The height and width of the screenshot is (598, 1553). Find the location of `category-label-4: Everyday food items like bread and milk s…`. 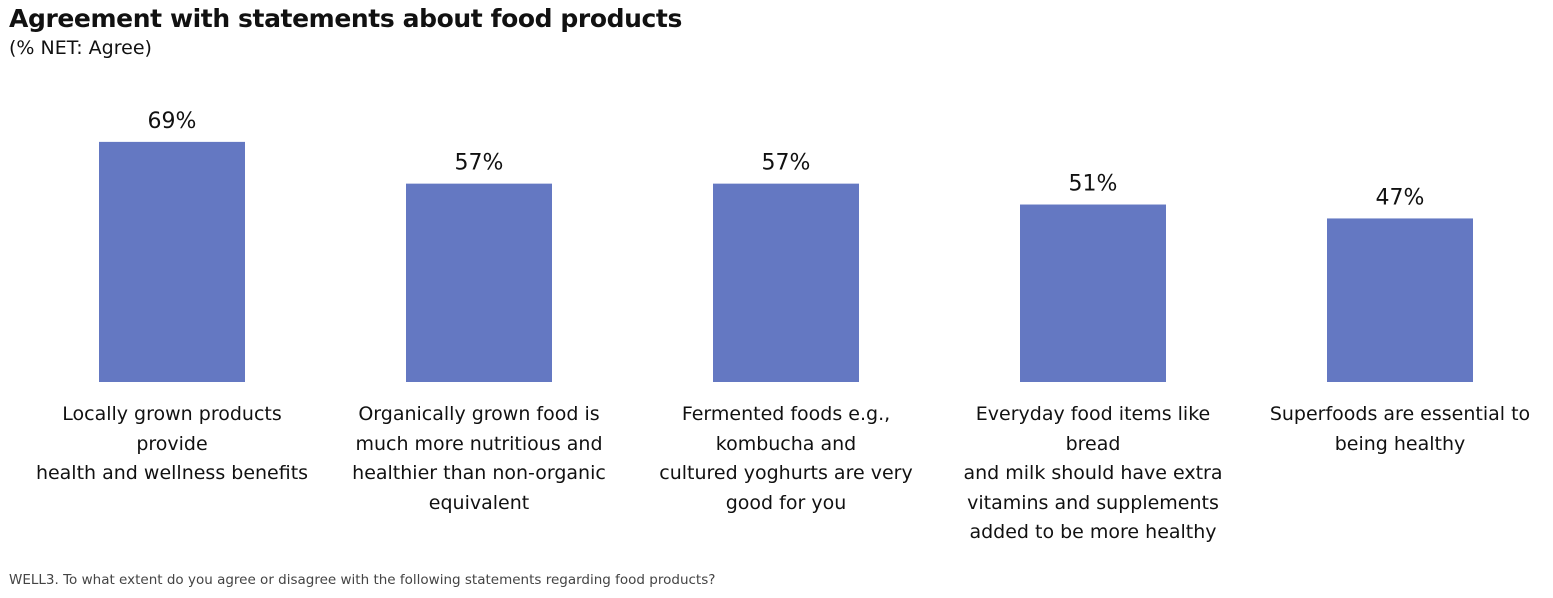

category-label-4: Everyday food items like bread and milk s… is located at coordinates (1093, 474).